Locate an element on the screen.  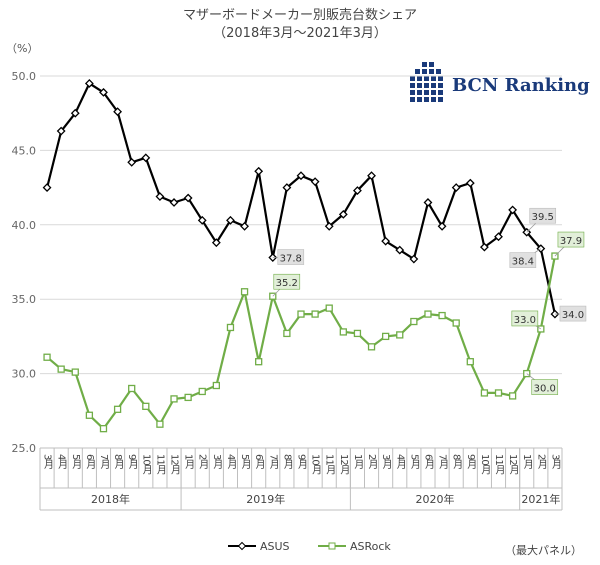
data-label: 37.9 is located at coordinates (571, 241).